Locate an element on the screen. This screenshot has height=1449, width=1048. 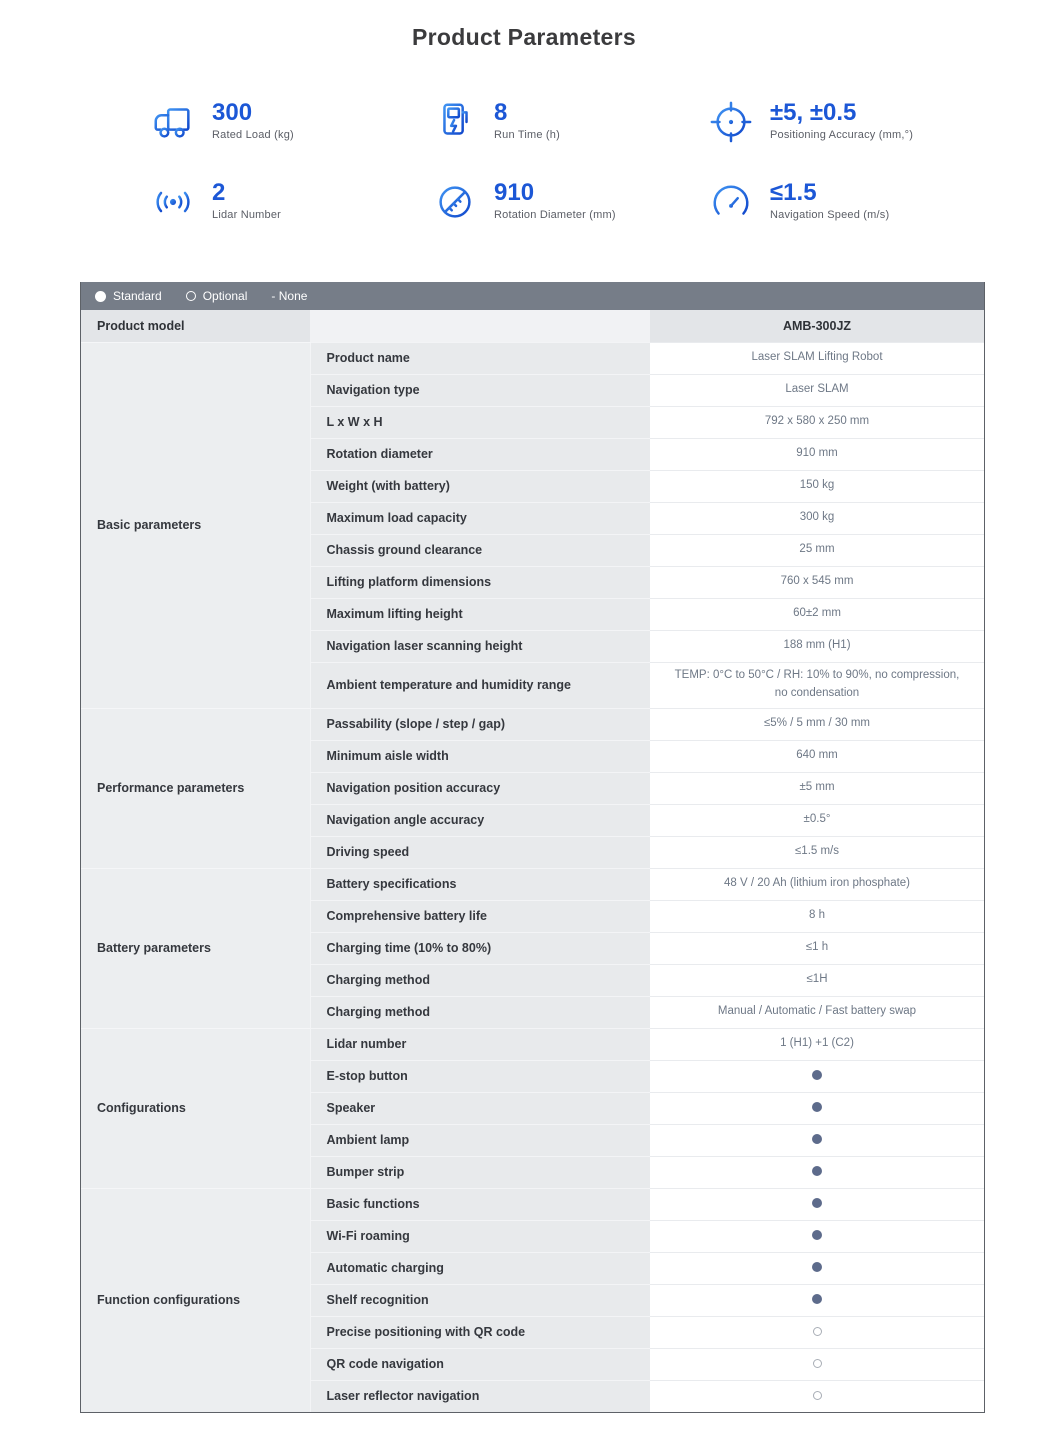
table-row: Shelf recognition is located at coordinates (532, 1299).